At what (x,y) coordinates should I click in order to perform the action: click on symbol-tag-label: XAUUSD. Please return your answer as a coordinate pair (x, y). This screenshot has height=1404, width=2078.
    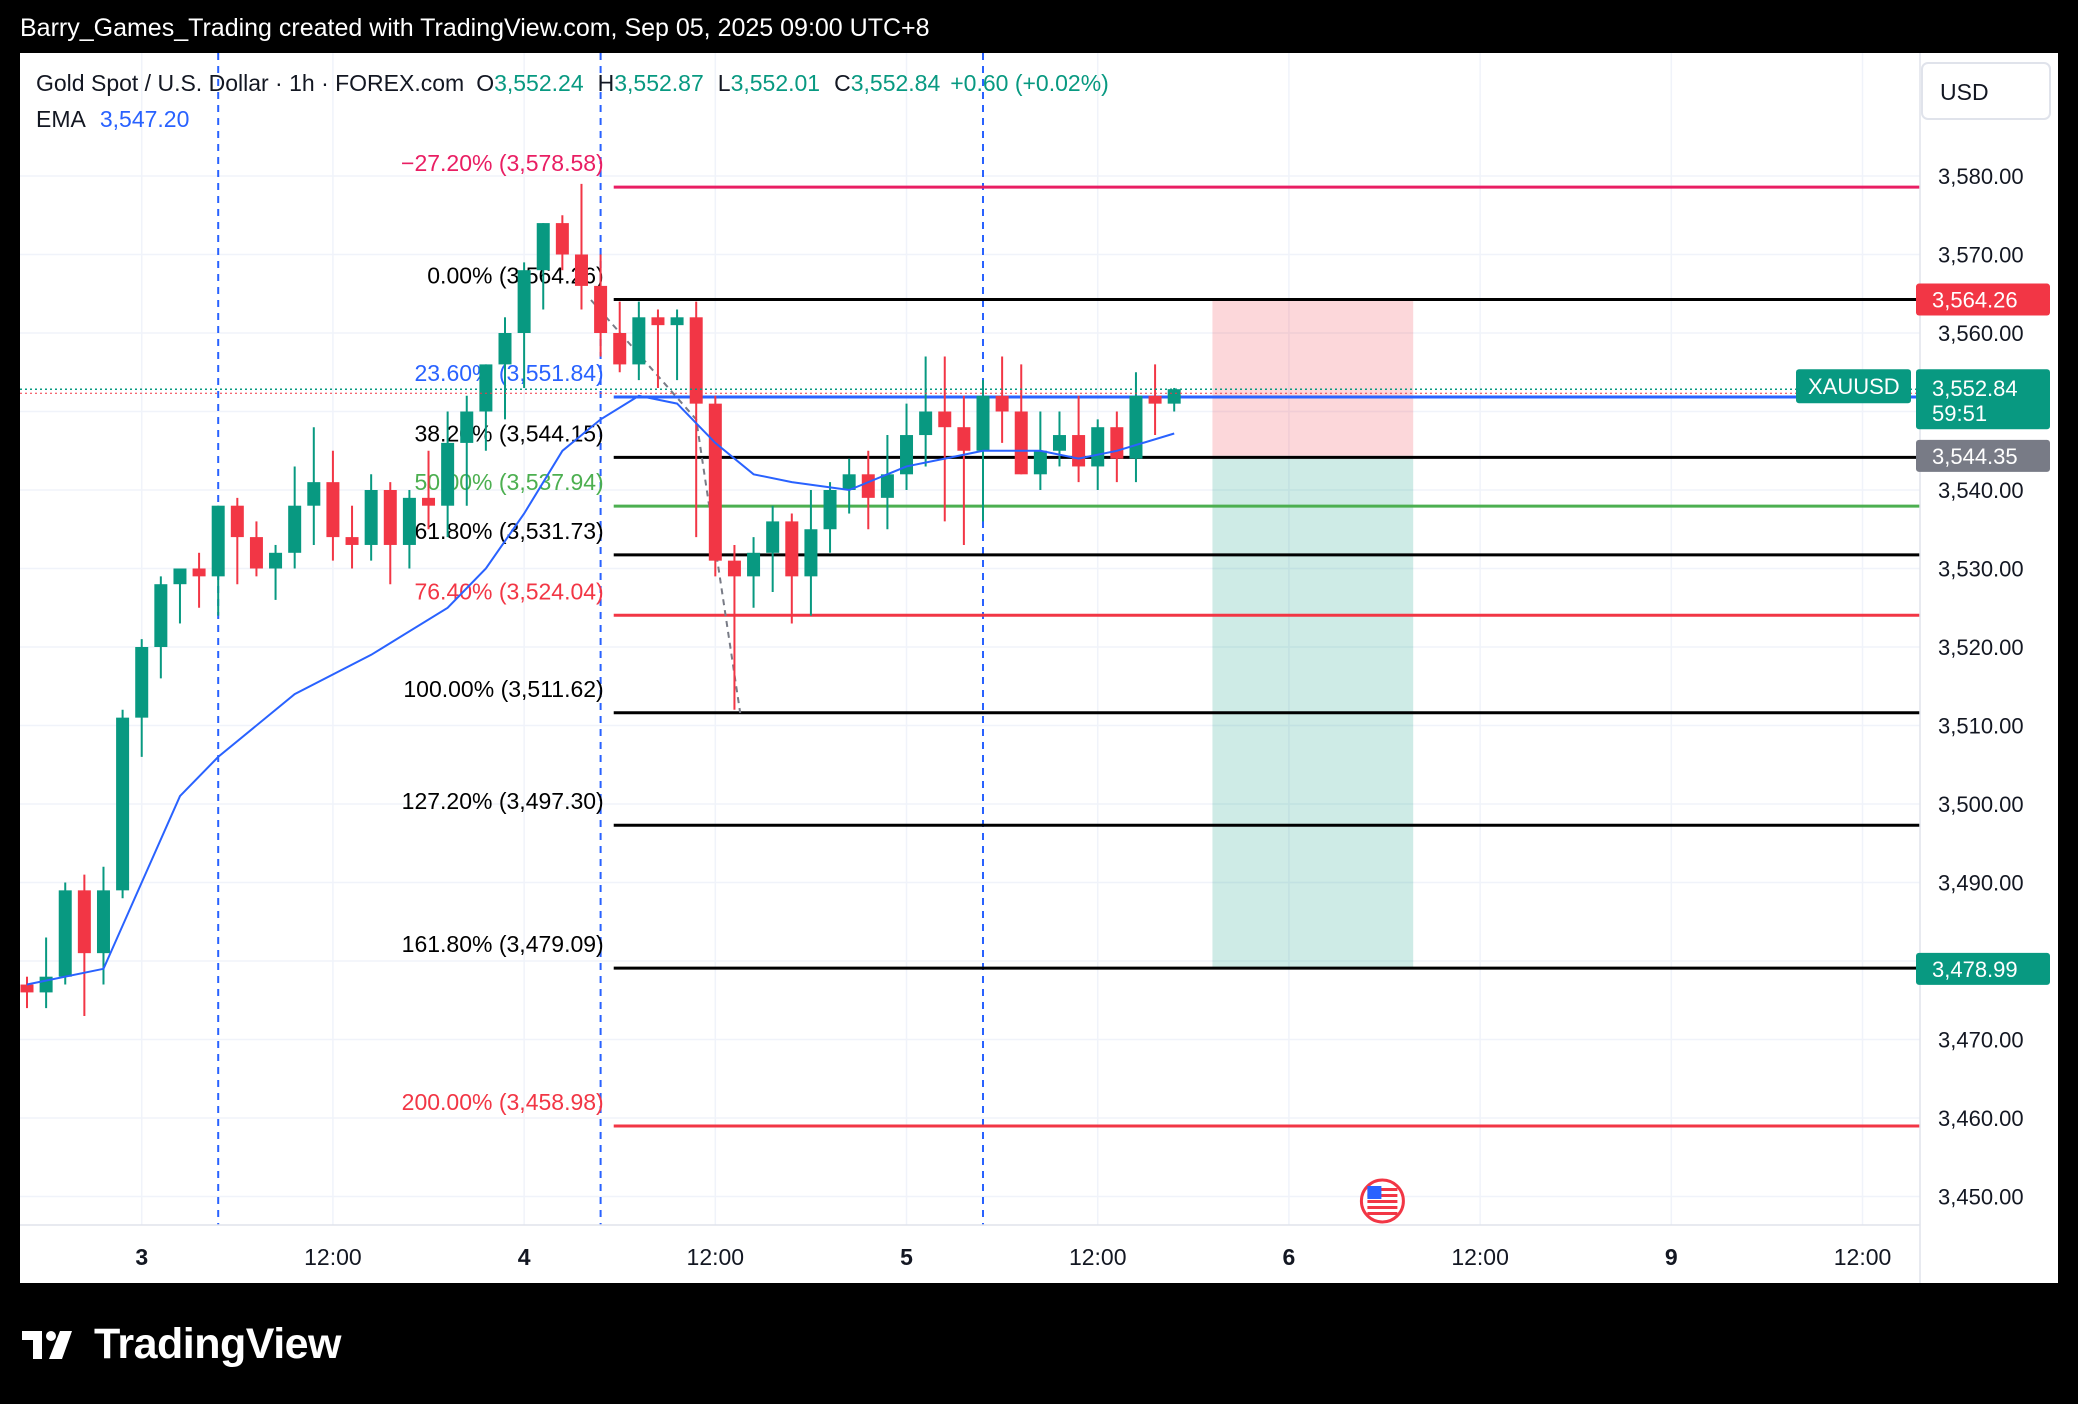
    Looking at the image, I should click on (1854, 386).